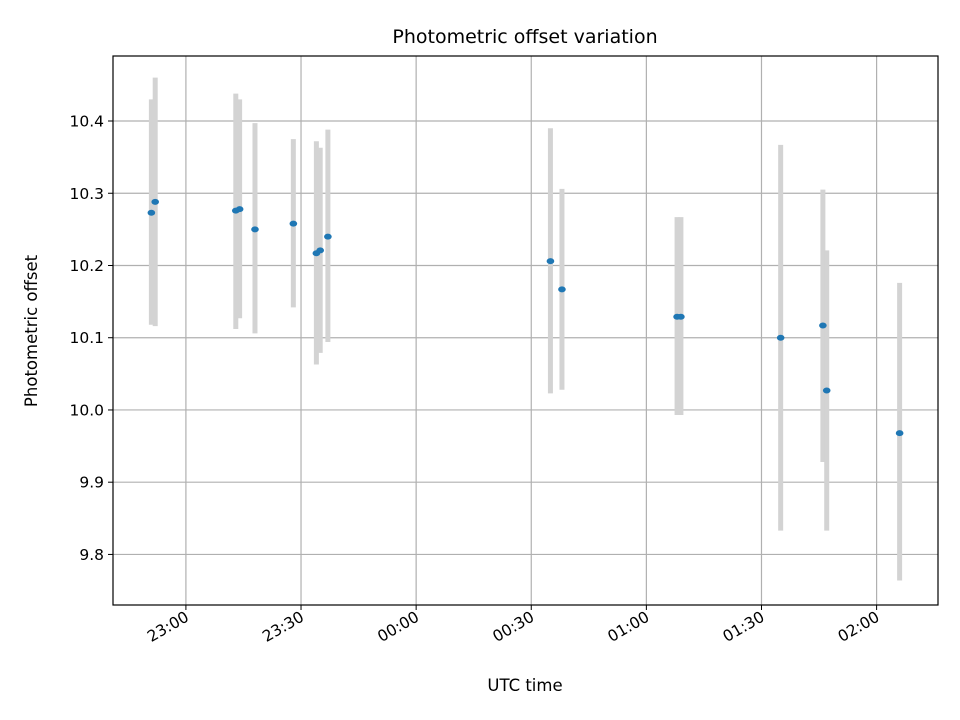 This screenshot has height=720, width=960. I want to click on y-tick-label: 10.4, so click(86, 122).